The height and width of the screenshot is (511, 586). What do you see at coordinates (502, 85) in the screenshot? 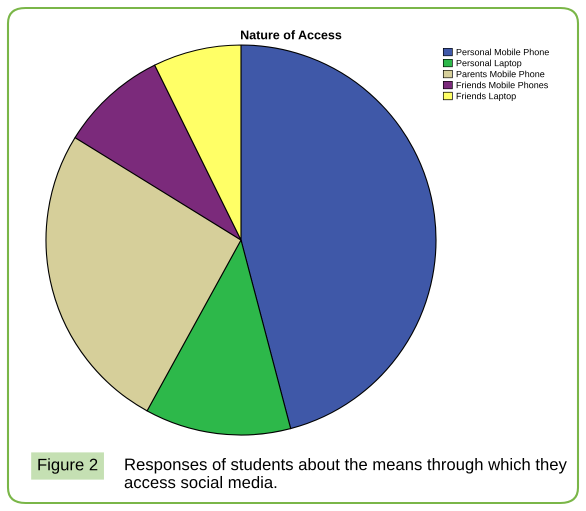
I see `legend-label: Friends Mobile Phones` at bounding box center [502, 85].